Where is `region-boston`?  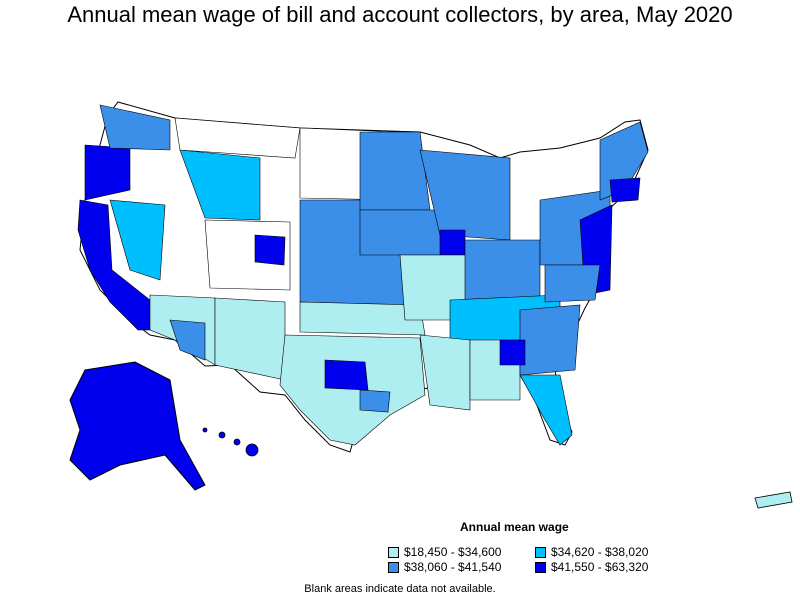
region-boston is located at coordinates (625, 190).